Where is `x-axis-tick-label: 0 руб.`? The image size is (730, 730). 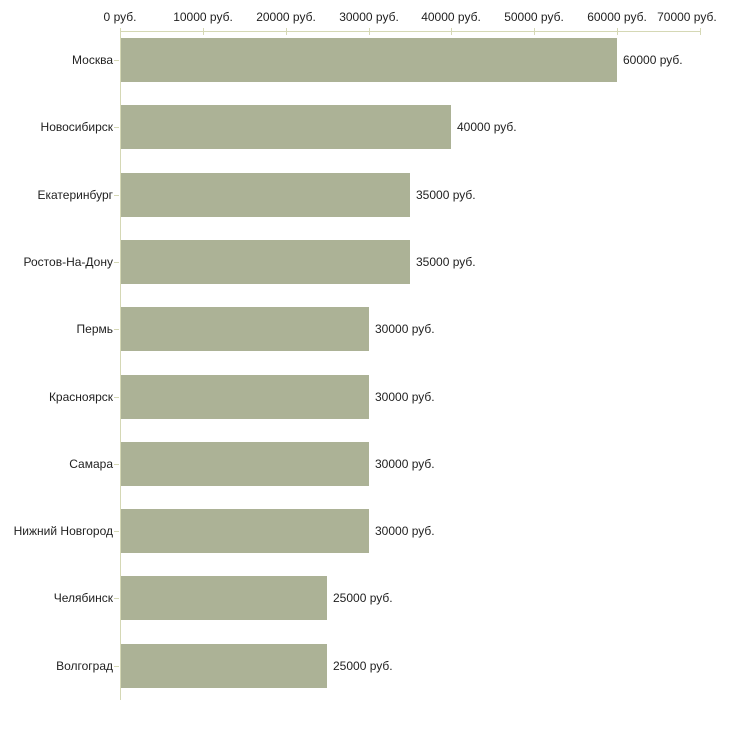 x-axis-tick-label: 0 руб. is located at coordinates (120, 17).